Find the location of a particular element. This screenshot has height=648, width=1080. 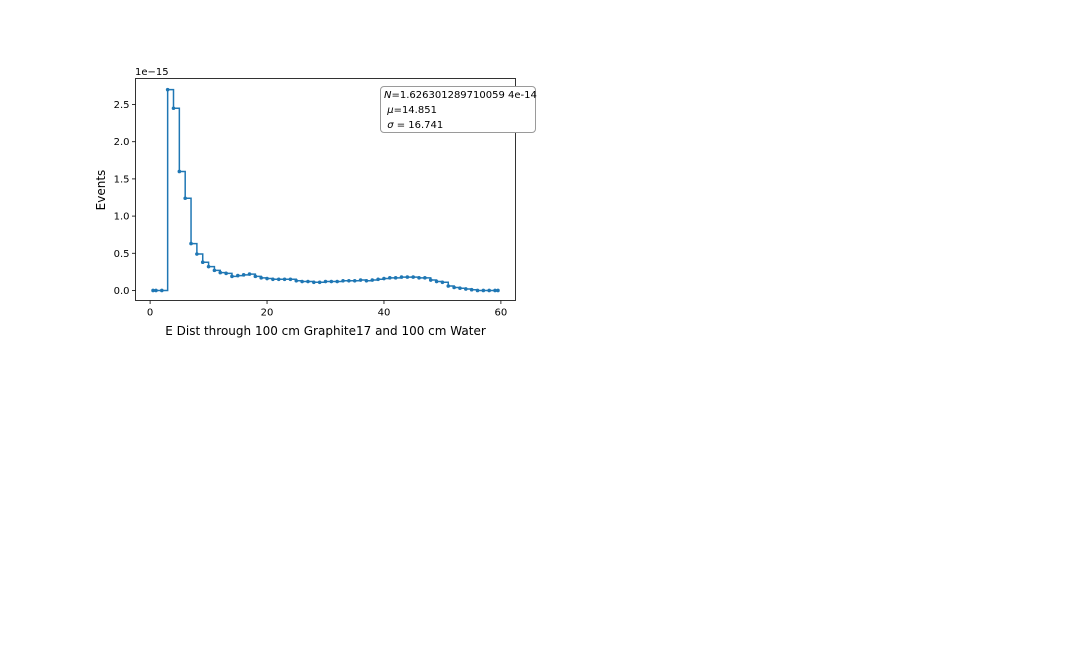

x-tick-label: 20 is located at coordinates (267, 313).